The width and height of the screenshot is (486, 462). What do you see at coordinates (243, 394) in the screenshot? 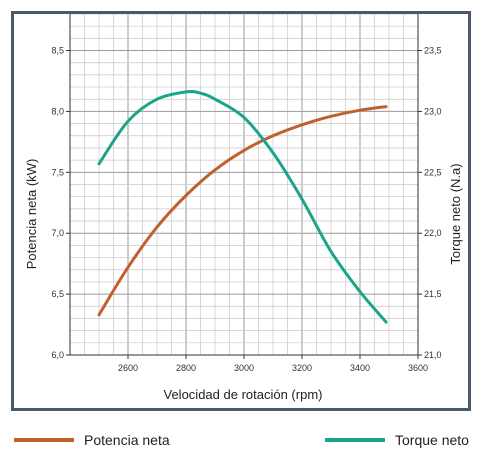
I see `x-axis-label: Velocidad de rotación (rpm)` at bounding box center [243, 394].